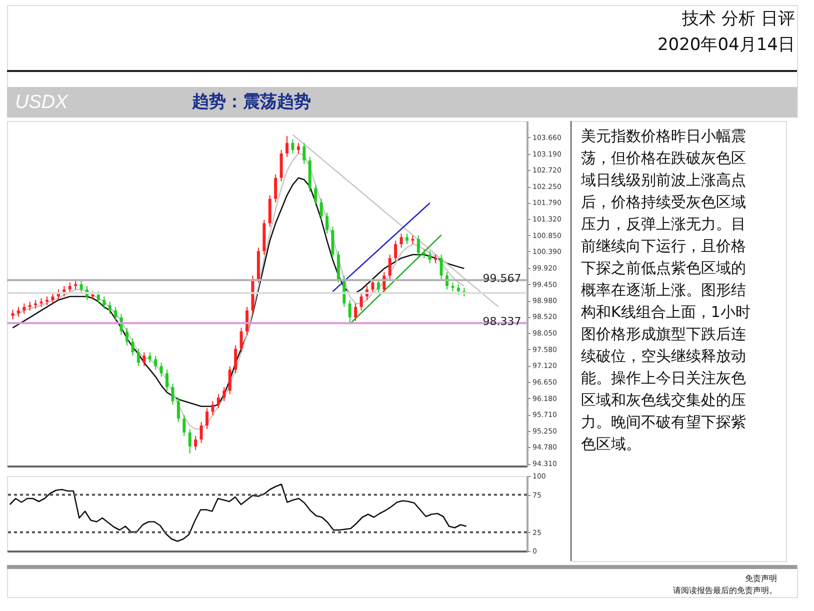 The image size is (814, 611). Describe the element at coordinates (725, 590) in the screenshot. I see `text: 请阅读报告最后的免责声明。` at that location.